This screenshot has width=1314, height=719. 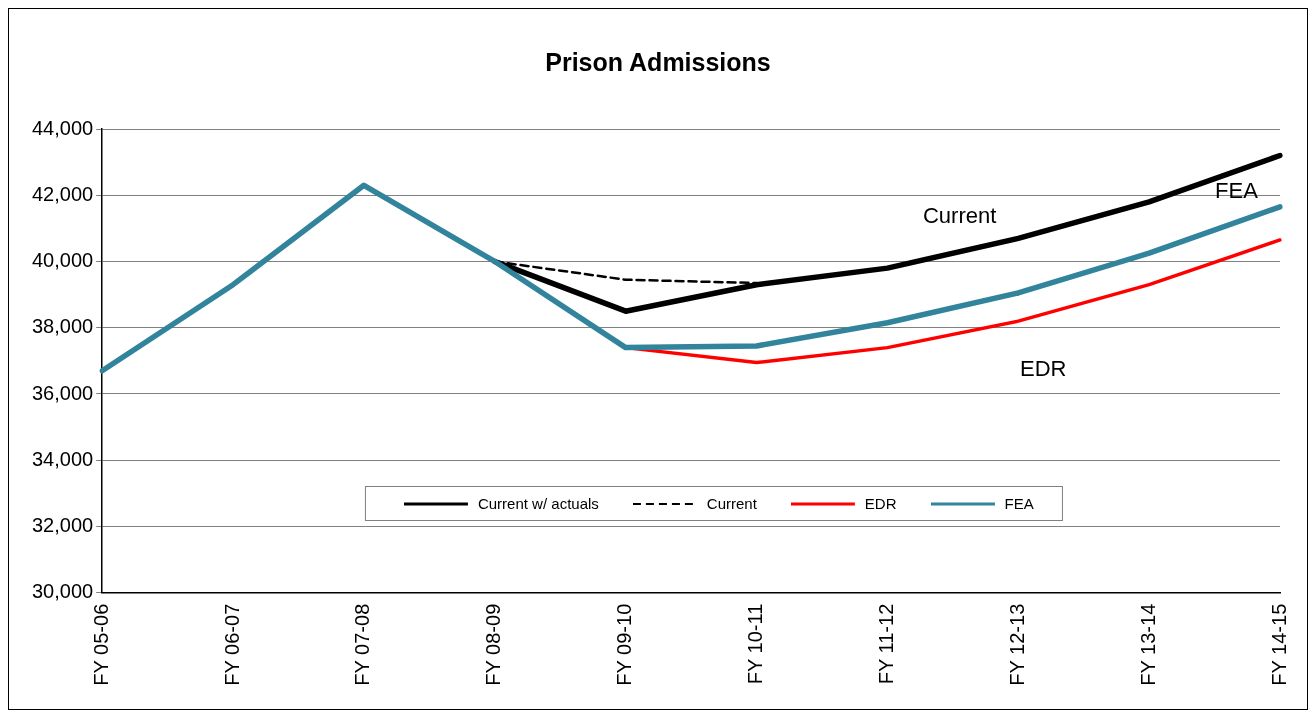 What do you see at coordinates (755, 644) in the screenshot?
I see `x-tick-label: FY 10-11` at bounding box center [755, 644].